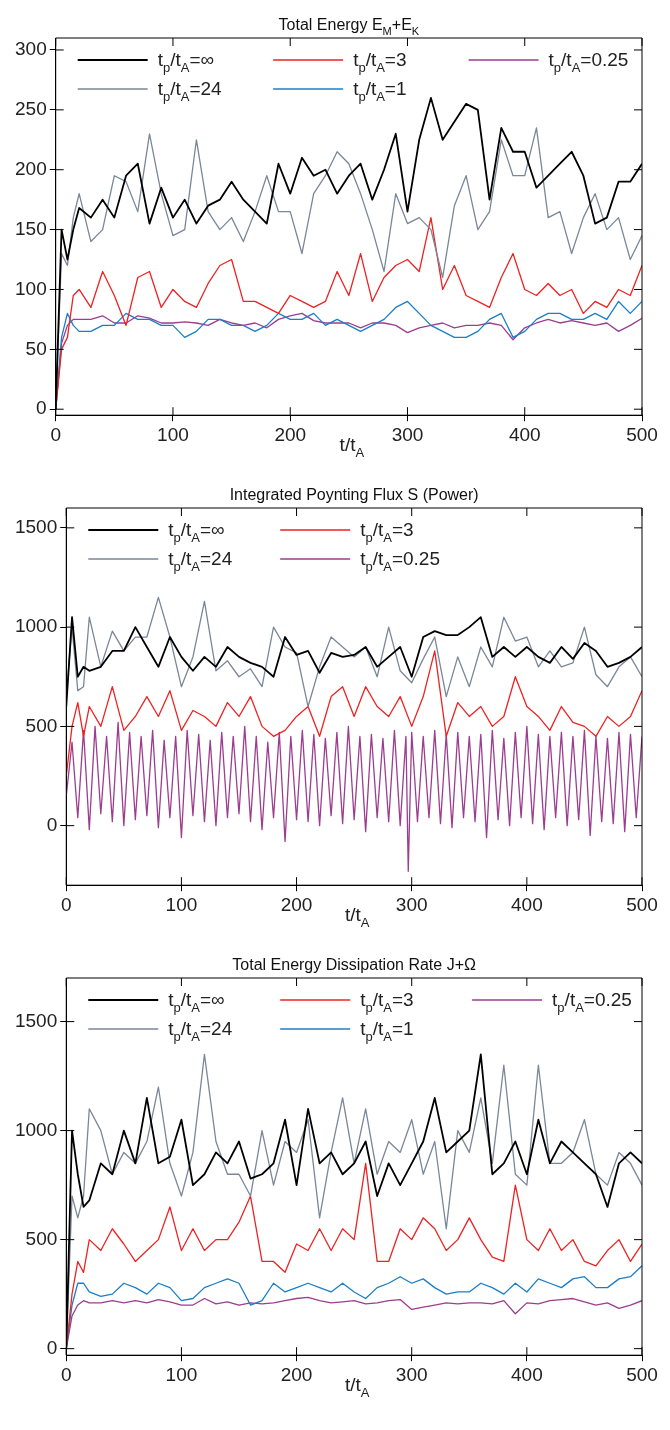  I want to click on y-tick-label: 50, so click(36, 348).